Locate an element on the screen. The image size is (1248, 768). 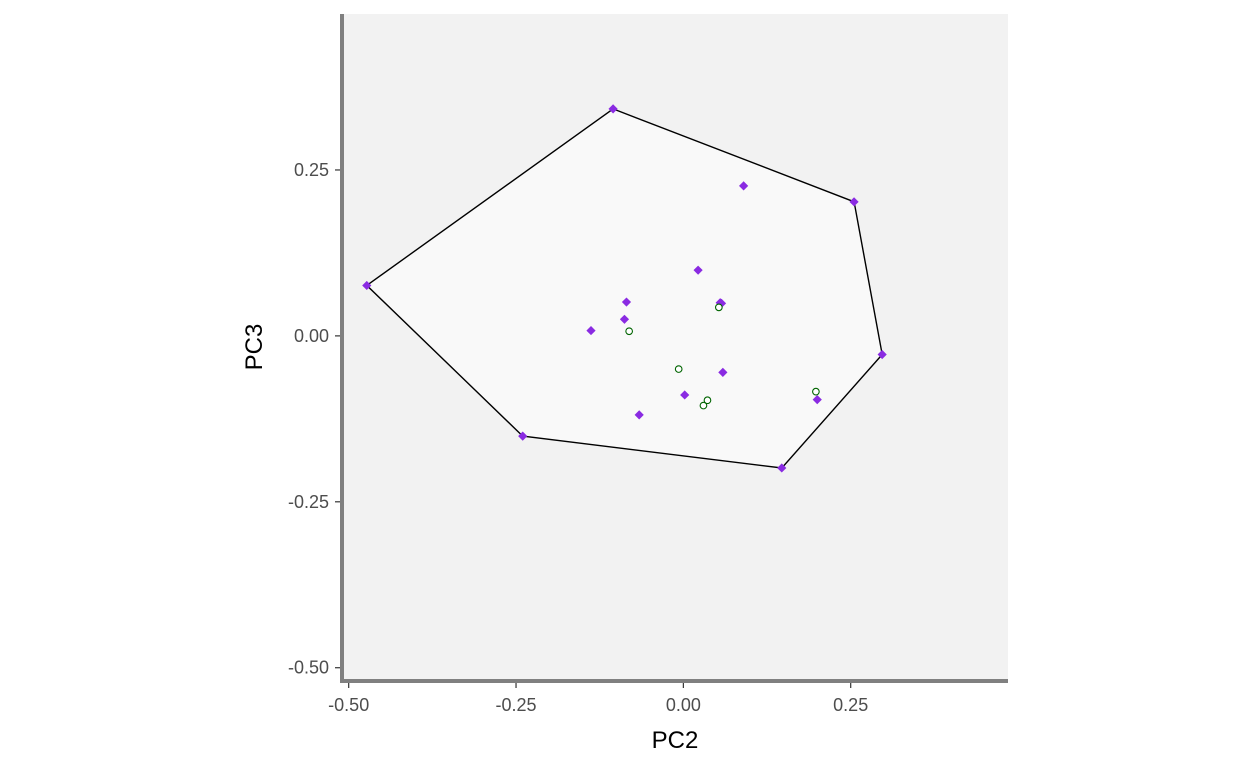
x-tick-label-3: 0.25 is located at coordinates (850, 705).